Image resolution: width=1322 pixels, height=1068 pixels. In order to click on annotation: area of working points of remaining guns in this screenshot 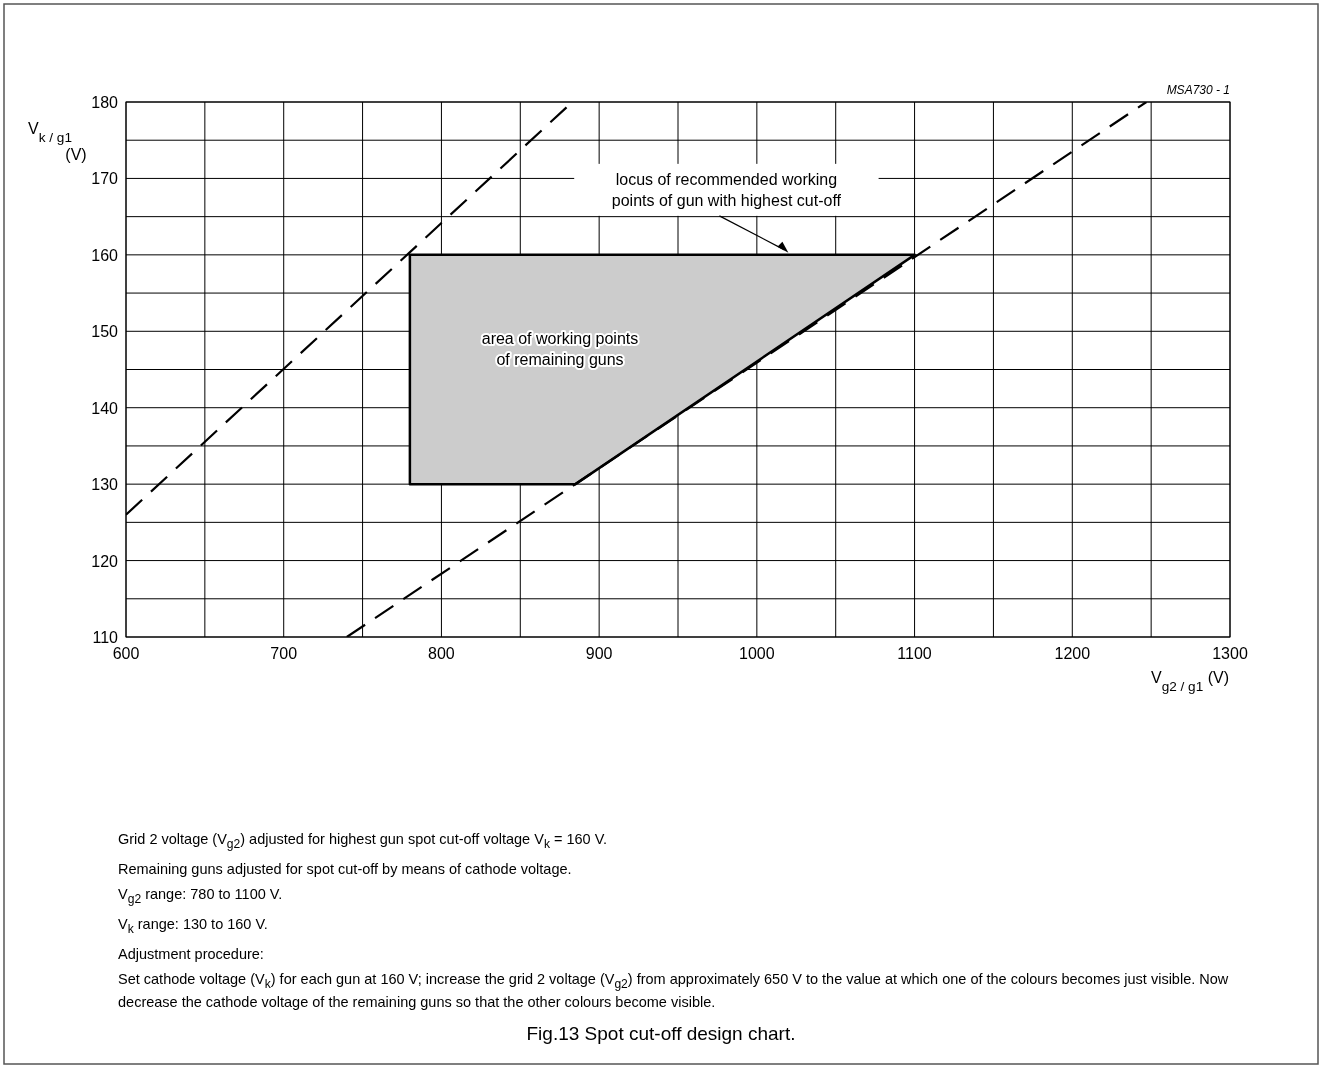, I will do `click(560, 349)`.